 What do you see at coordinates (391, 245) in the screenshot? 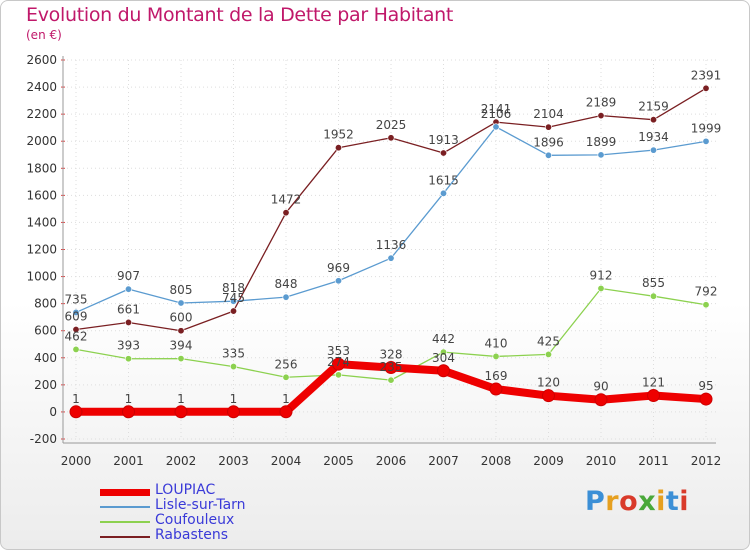
I see `data-label: 1136` at bounding box center [391, 245].